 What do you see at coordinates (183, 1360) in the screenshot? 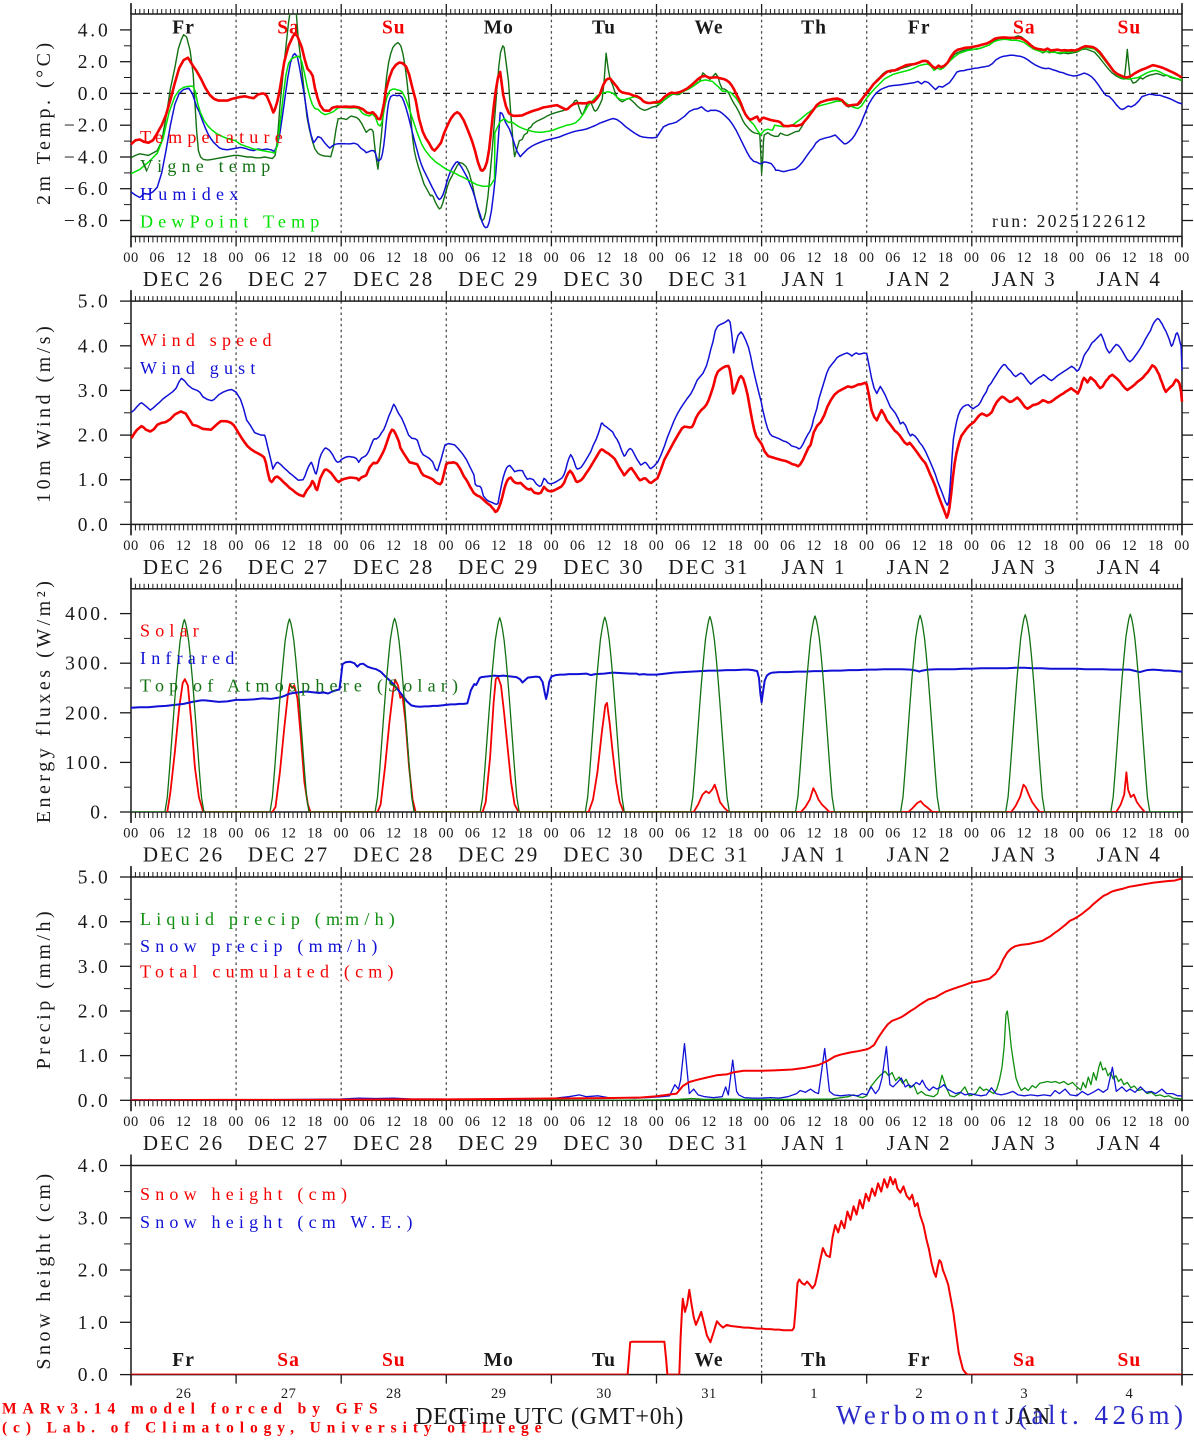
I see `svg-text: Fr` at bounding box center [183, 1360].